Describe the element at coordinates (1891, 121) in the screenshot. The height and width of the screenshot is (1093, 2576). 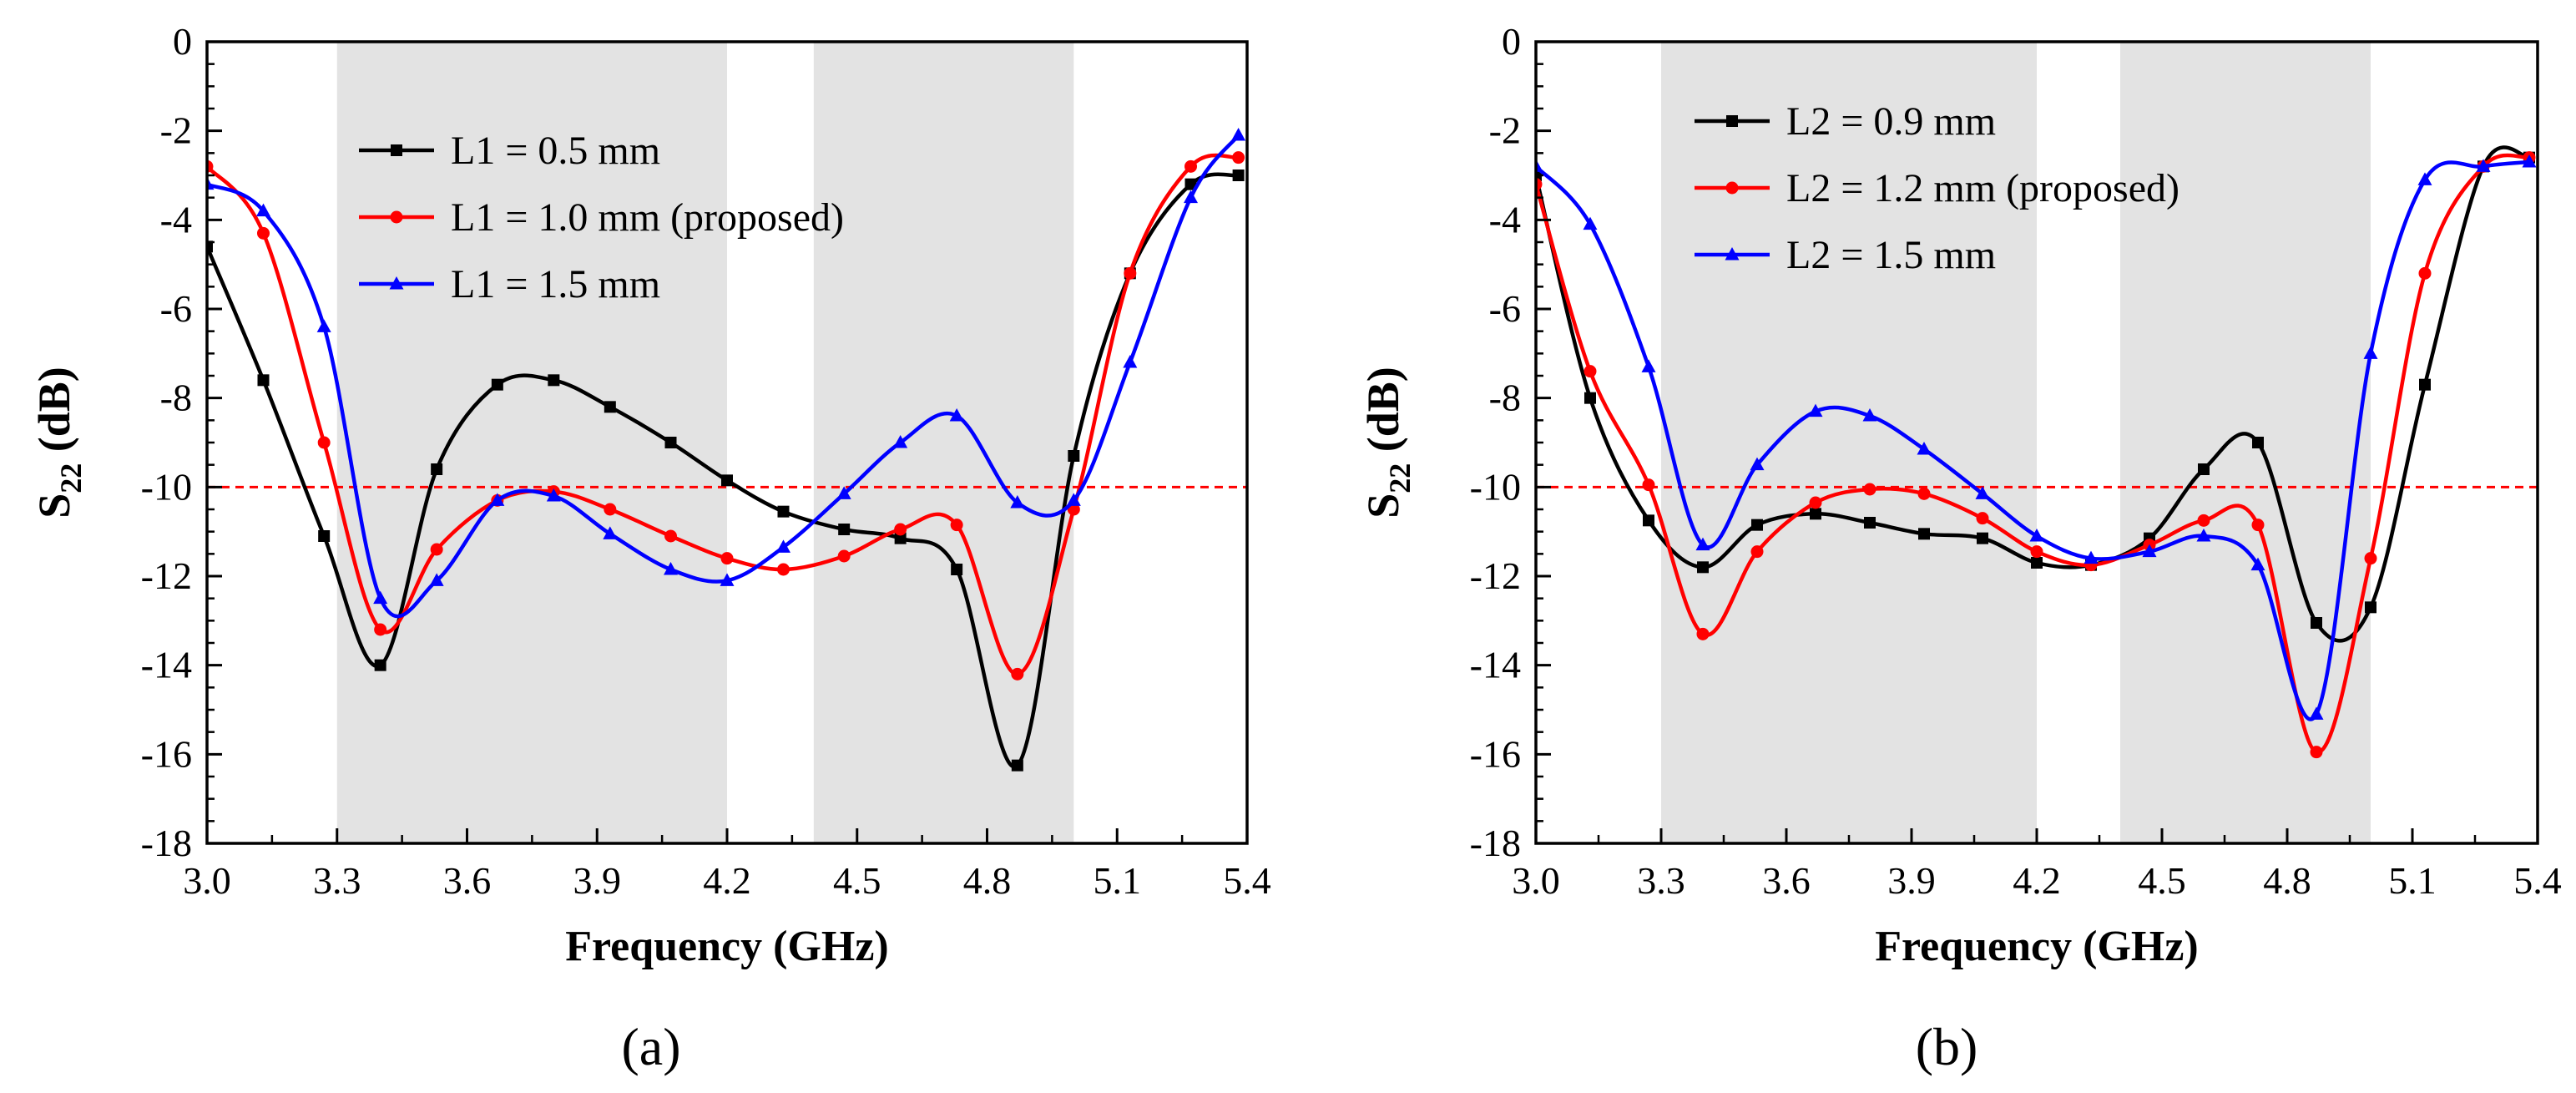
I see `legend-label: L2 = 0.9 mm` at that location.